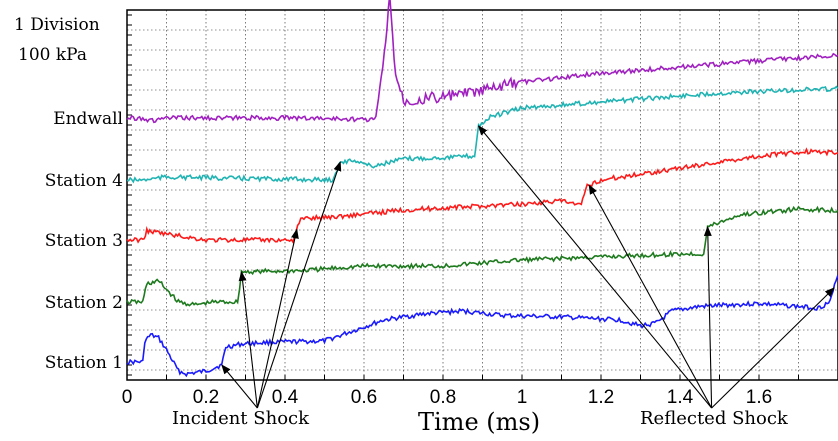  Describe the element at coordinates (241, 418) in the screenshot. I see `incident-shock-label: Incident Shock` at that location.